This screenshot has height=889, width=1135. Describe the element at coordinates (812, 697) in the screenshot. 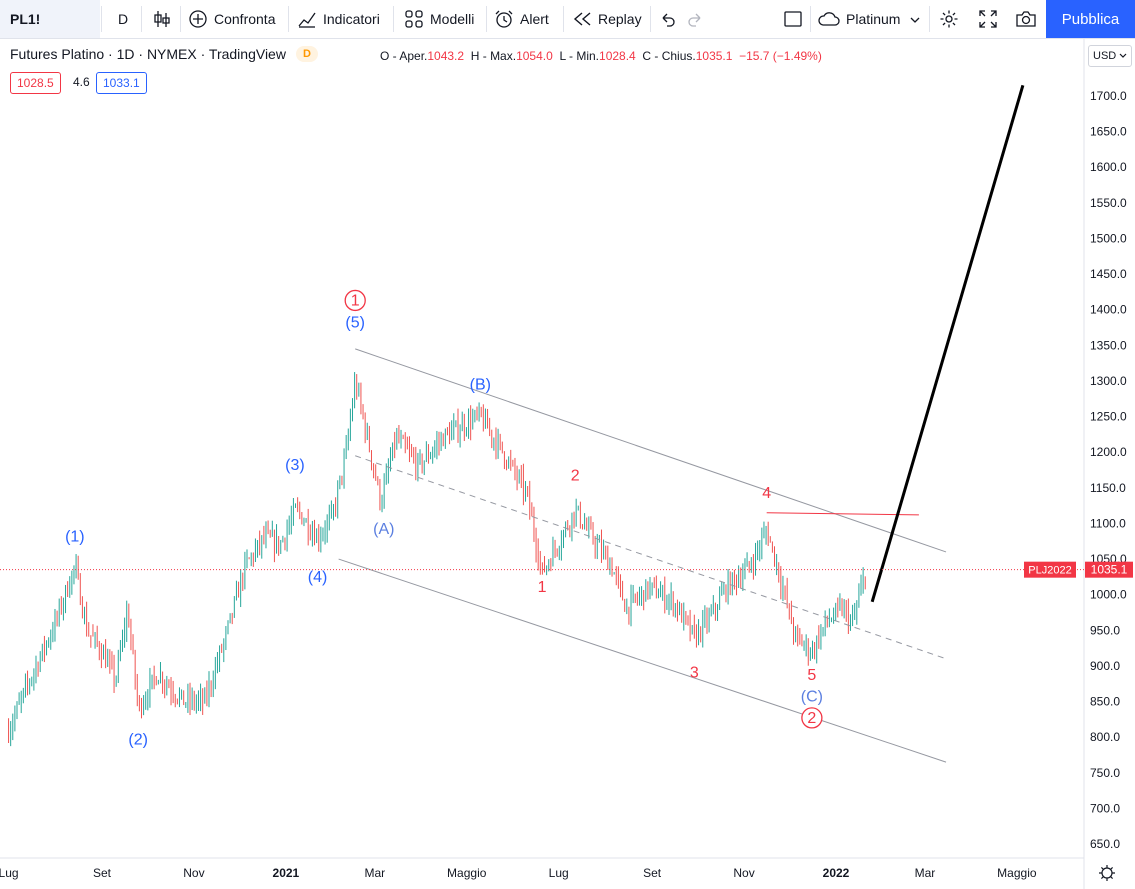

I see `wave-label: (C)` at that location.